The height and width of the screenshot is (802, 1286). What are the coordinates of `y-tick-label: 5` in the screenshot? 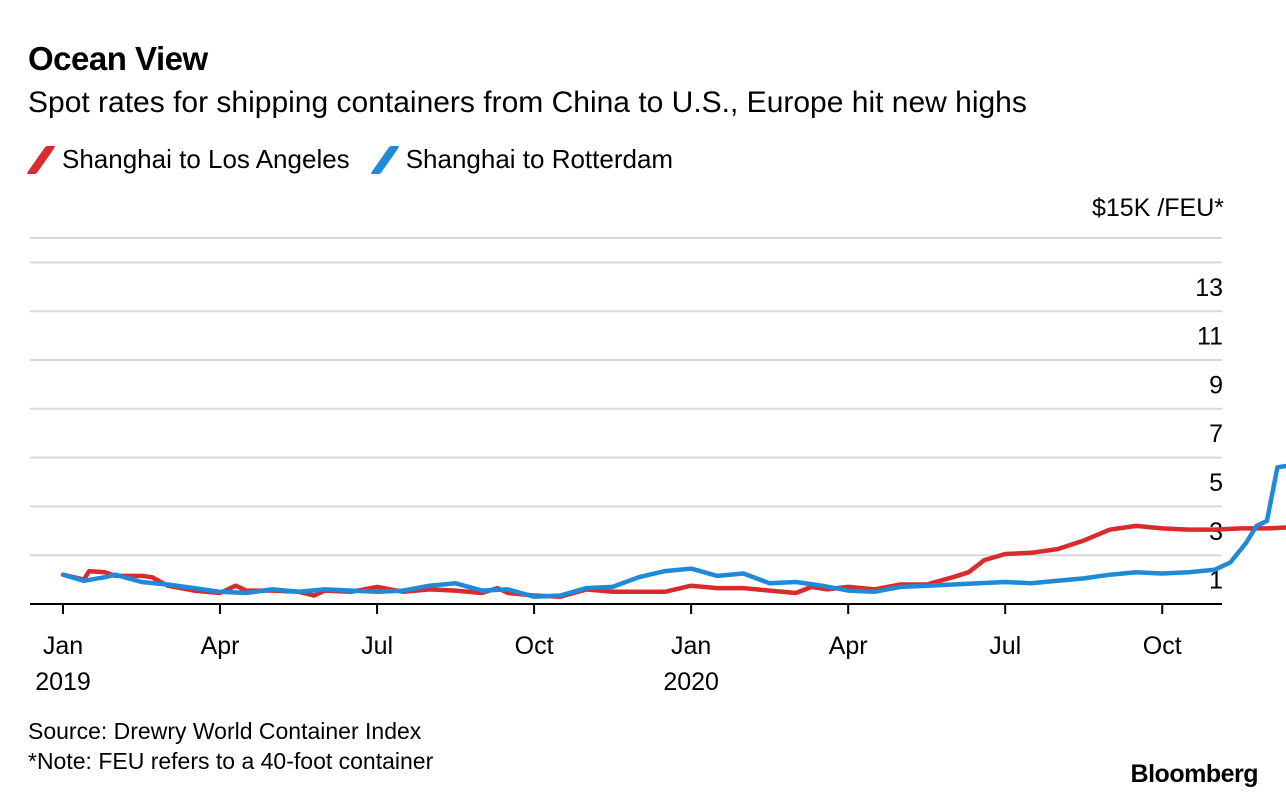 It's located at (1216, 483).